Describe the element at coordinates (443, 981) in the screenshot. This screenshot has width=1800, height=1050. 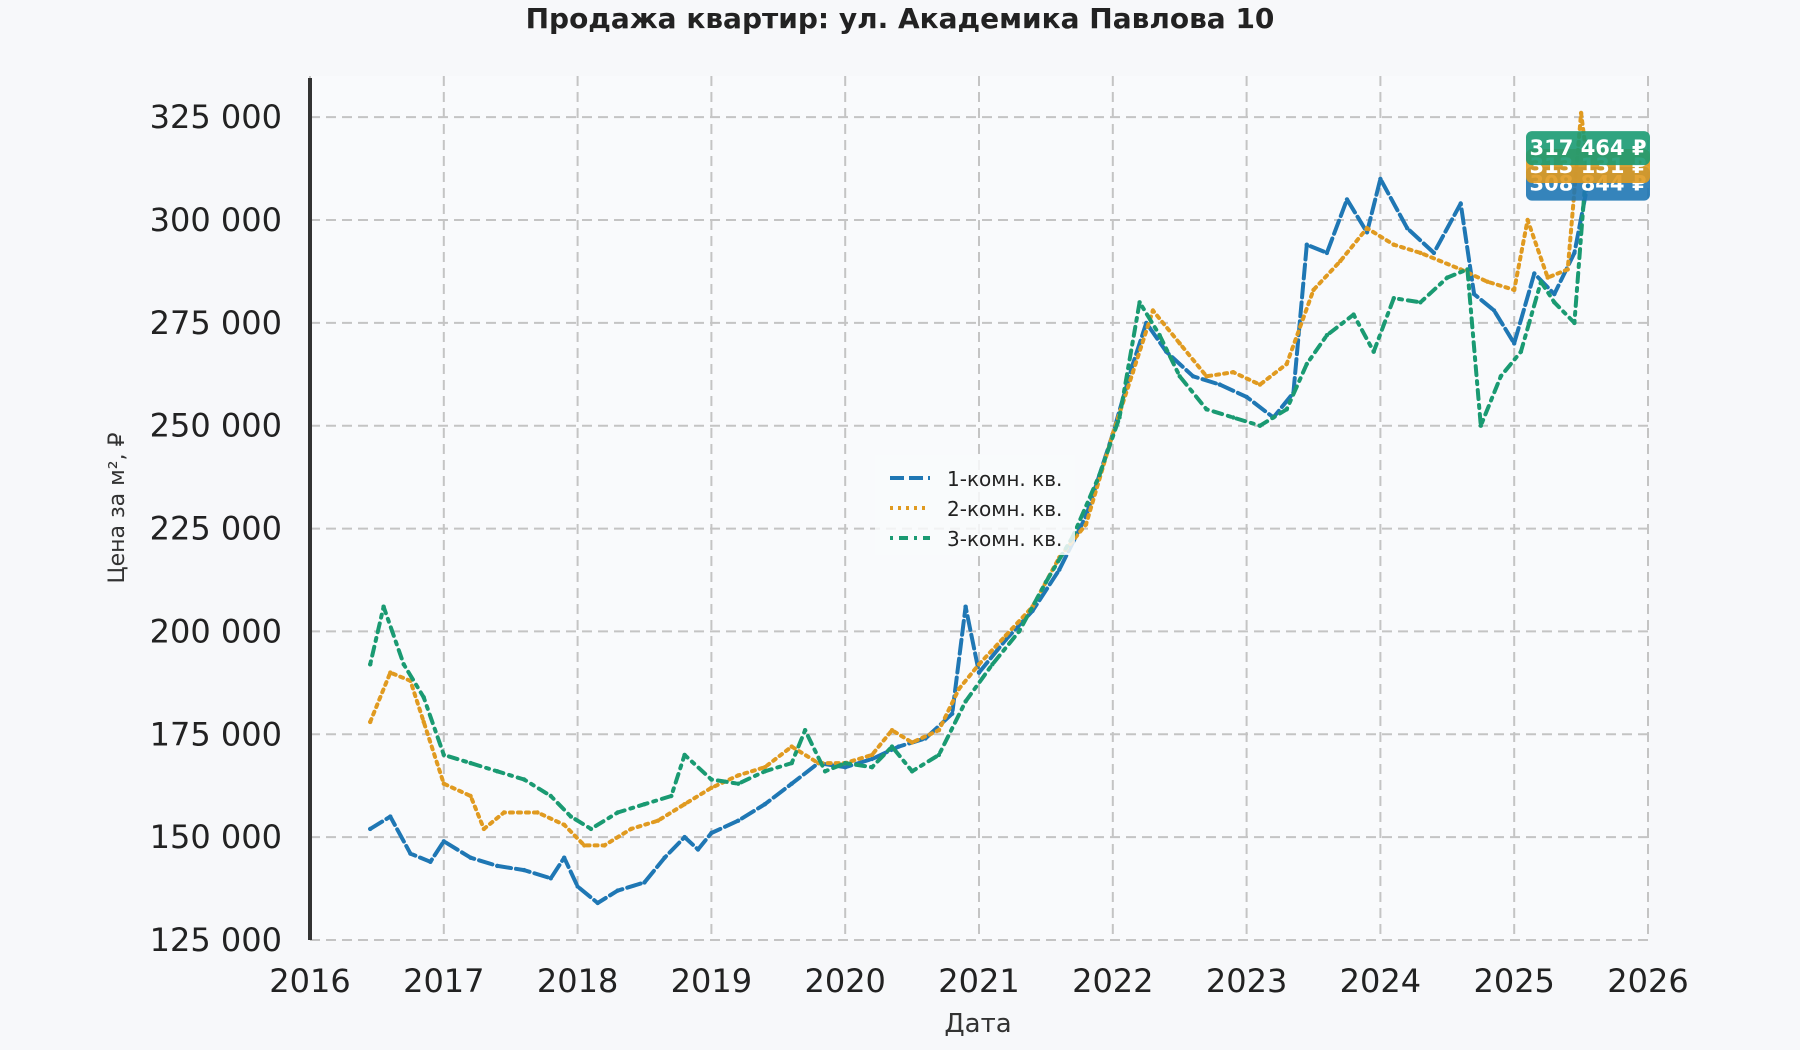
I see `x-tick-label: 2017` at that location.